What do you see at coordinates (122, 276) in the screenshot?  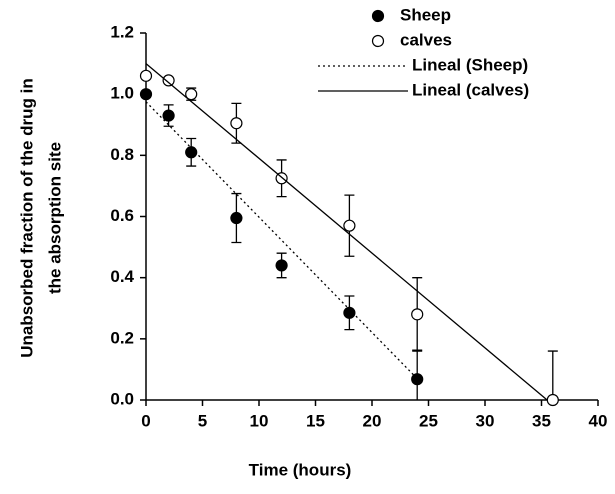 I see `y-tick-label: 0.4` at bounding box center [122, 276].